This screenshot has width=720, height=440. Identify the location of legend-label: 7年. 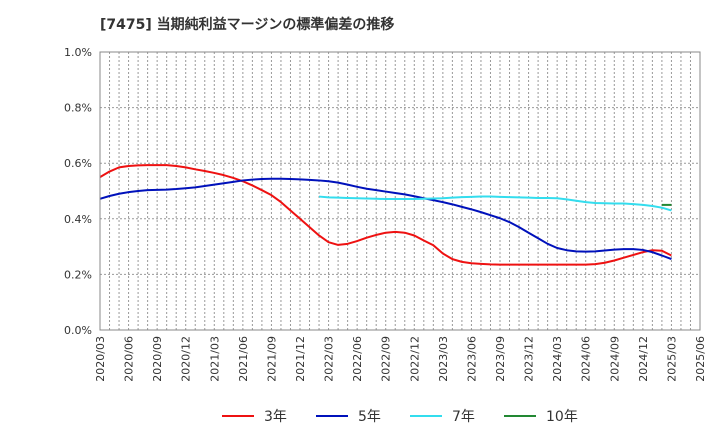
(463, 417).